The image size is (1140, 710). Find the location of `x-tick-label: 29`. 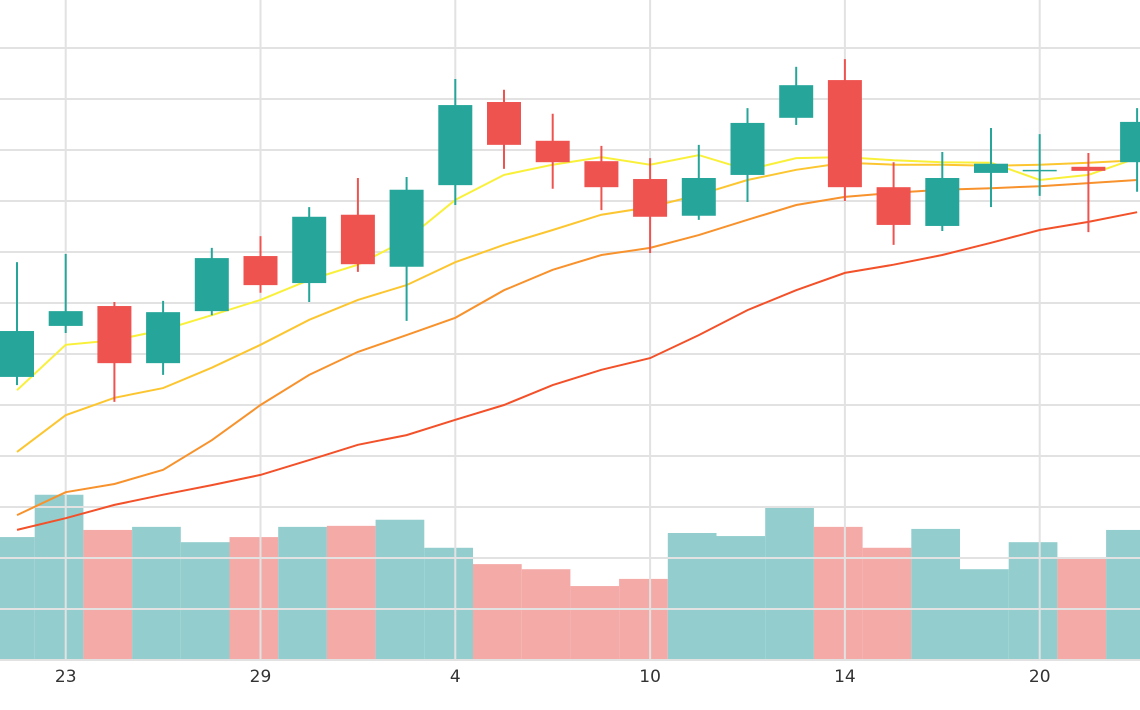

x-tick-label: 29 is located at coordinates (261, 677).